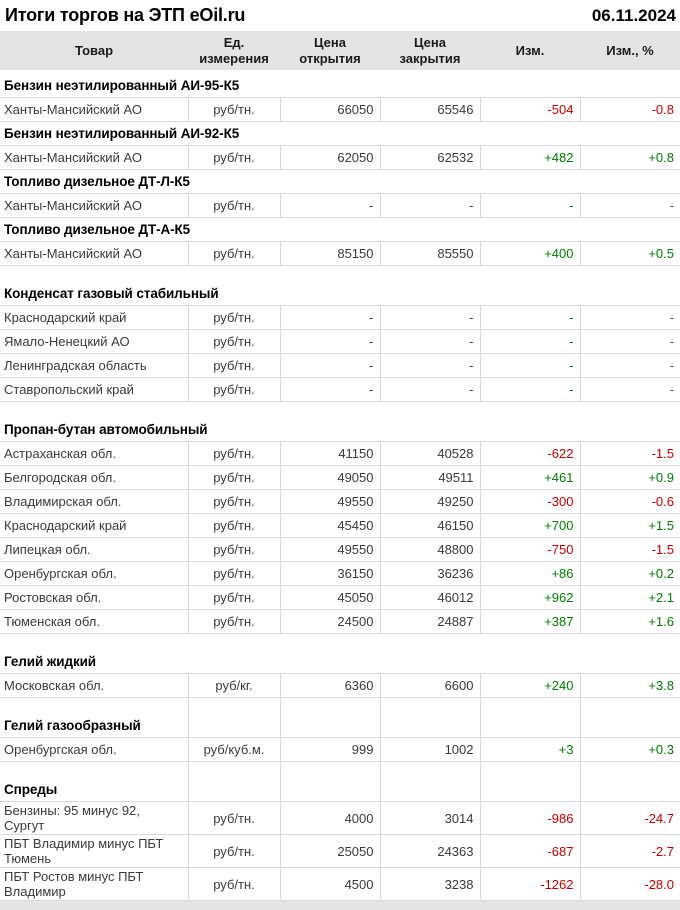  What do you see at coordinates (529, 818) in the screenshot?
I see `change-cell: -986` at bounding box center [529, 818].